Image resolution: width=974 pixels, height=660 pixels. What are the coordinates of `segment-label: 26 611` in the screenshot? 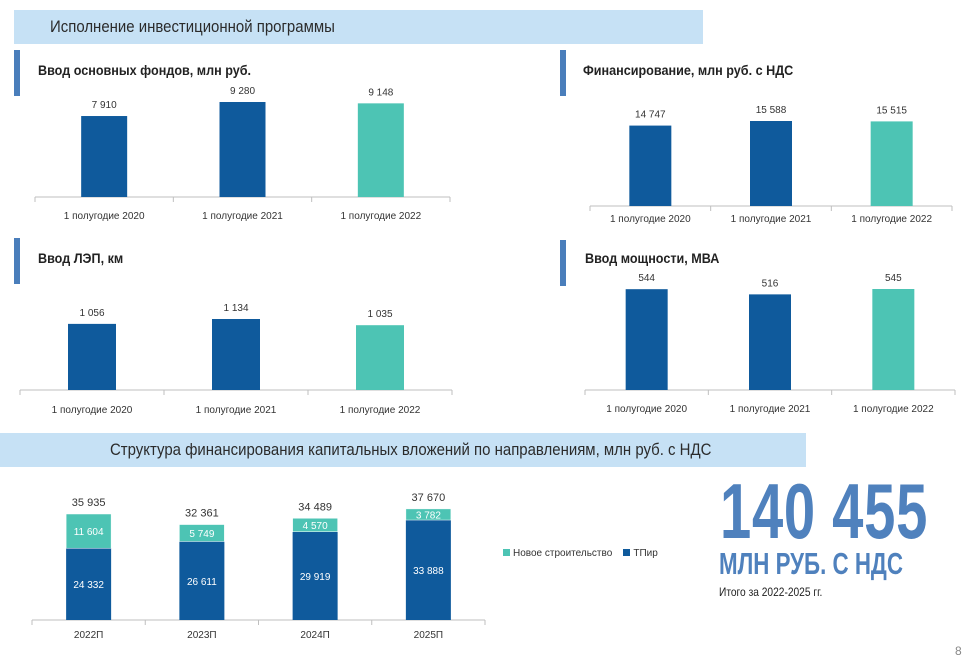 It's located at (202, 582).